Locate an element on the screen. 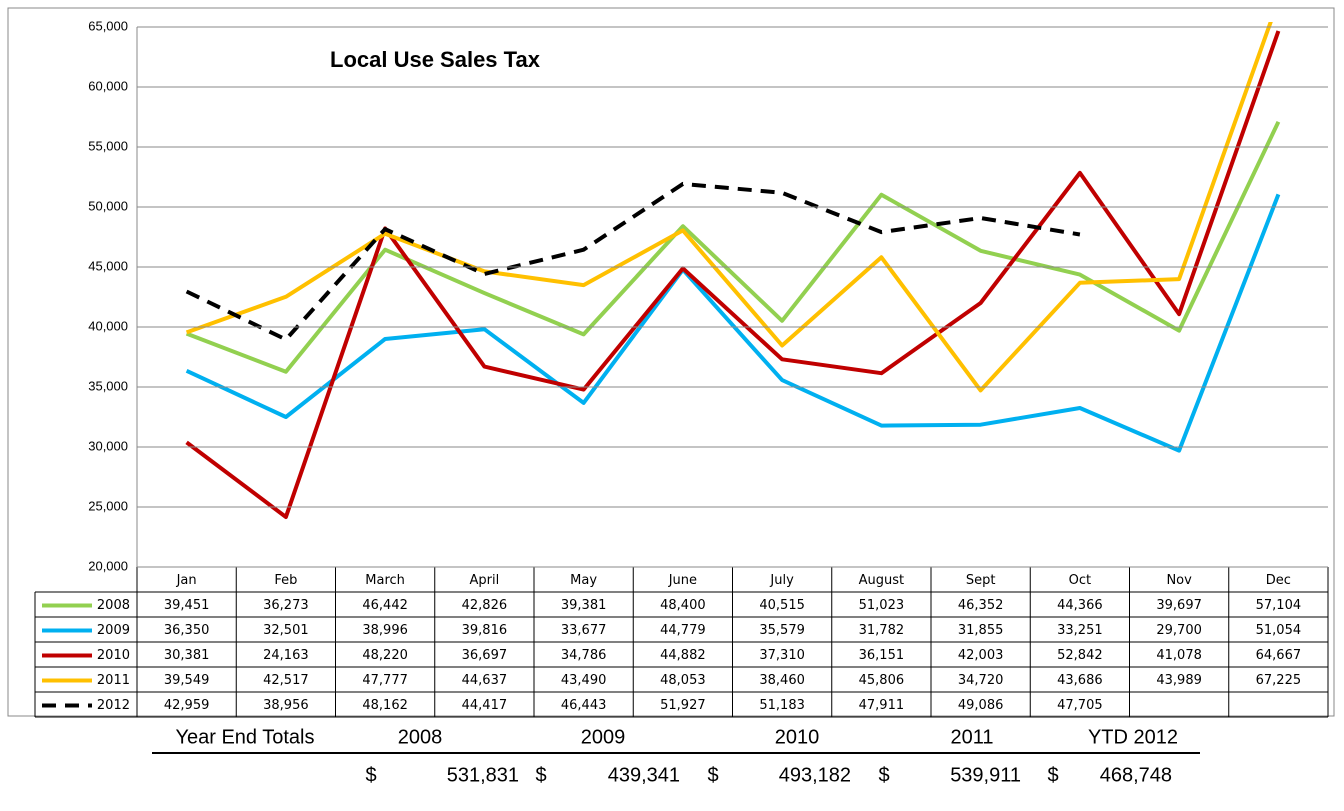 This screenshot has height=811, width=1344. table-value: 46,352 is located at coordinates (981, 605).